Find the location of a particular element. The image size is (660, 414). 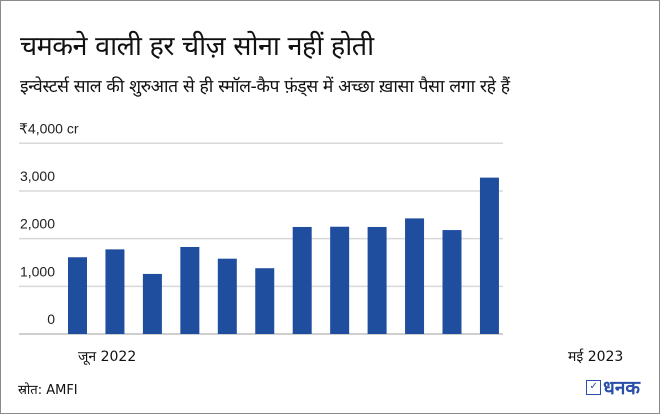

y-tick-label: ₹4,000 cr is located at coordinates (49, 128).